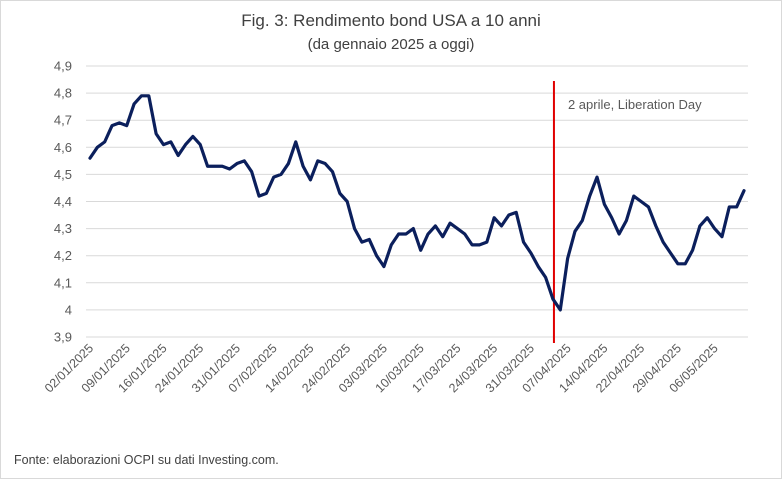  What do you see at coordinates (68, 309) in the screenshot?
I see `y-tick-label: 4` at bounding box center [68, 309].